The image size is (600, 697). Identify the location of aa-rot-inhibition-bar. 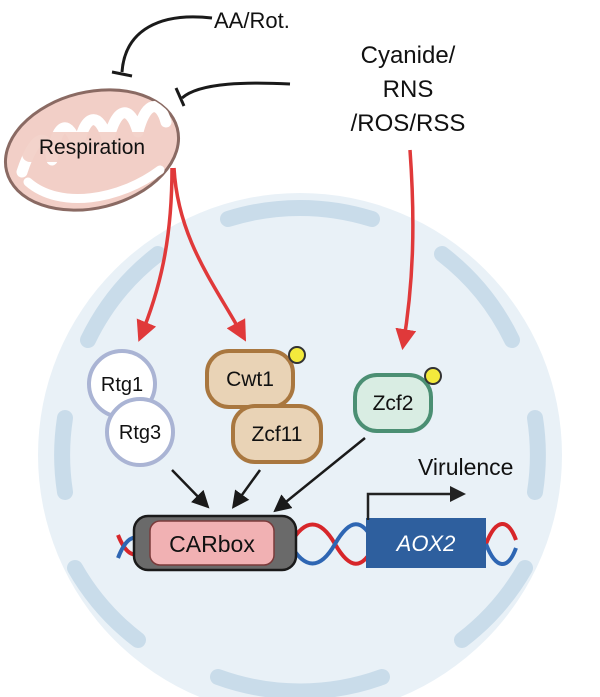
(122, 74).